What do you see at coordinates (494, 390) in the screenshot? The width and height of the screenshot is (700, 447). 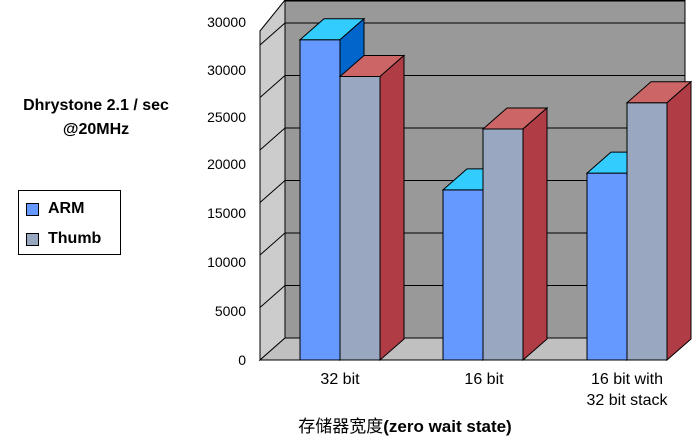 I see `x-axis-categories: 32 bit 16 bit 16 bit with 32 bit stack` at bounding box center [494, 390].